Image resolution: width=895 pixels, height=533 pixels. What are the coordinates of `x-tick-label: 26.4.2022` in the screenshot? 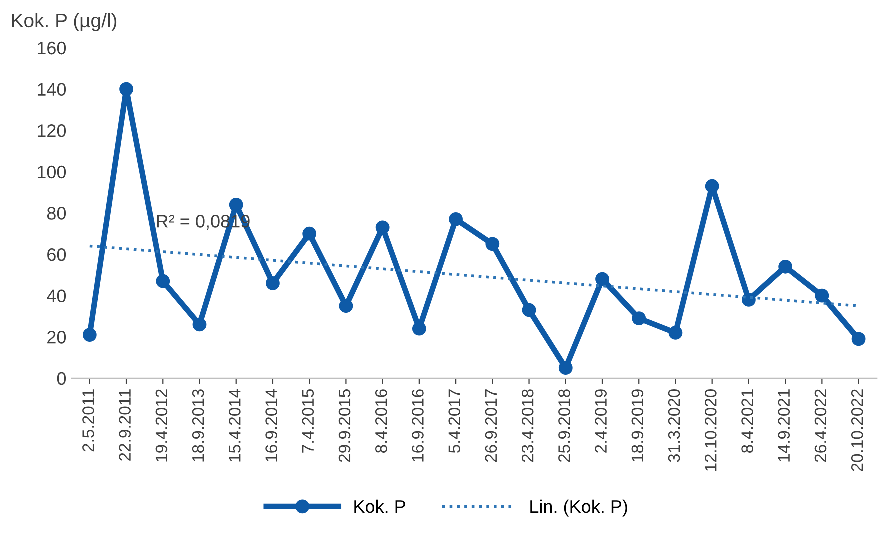 It's located at (820, 426).